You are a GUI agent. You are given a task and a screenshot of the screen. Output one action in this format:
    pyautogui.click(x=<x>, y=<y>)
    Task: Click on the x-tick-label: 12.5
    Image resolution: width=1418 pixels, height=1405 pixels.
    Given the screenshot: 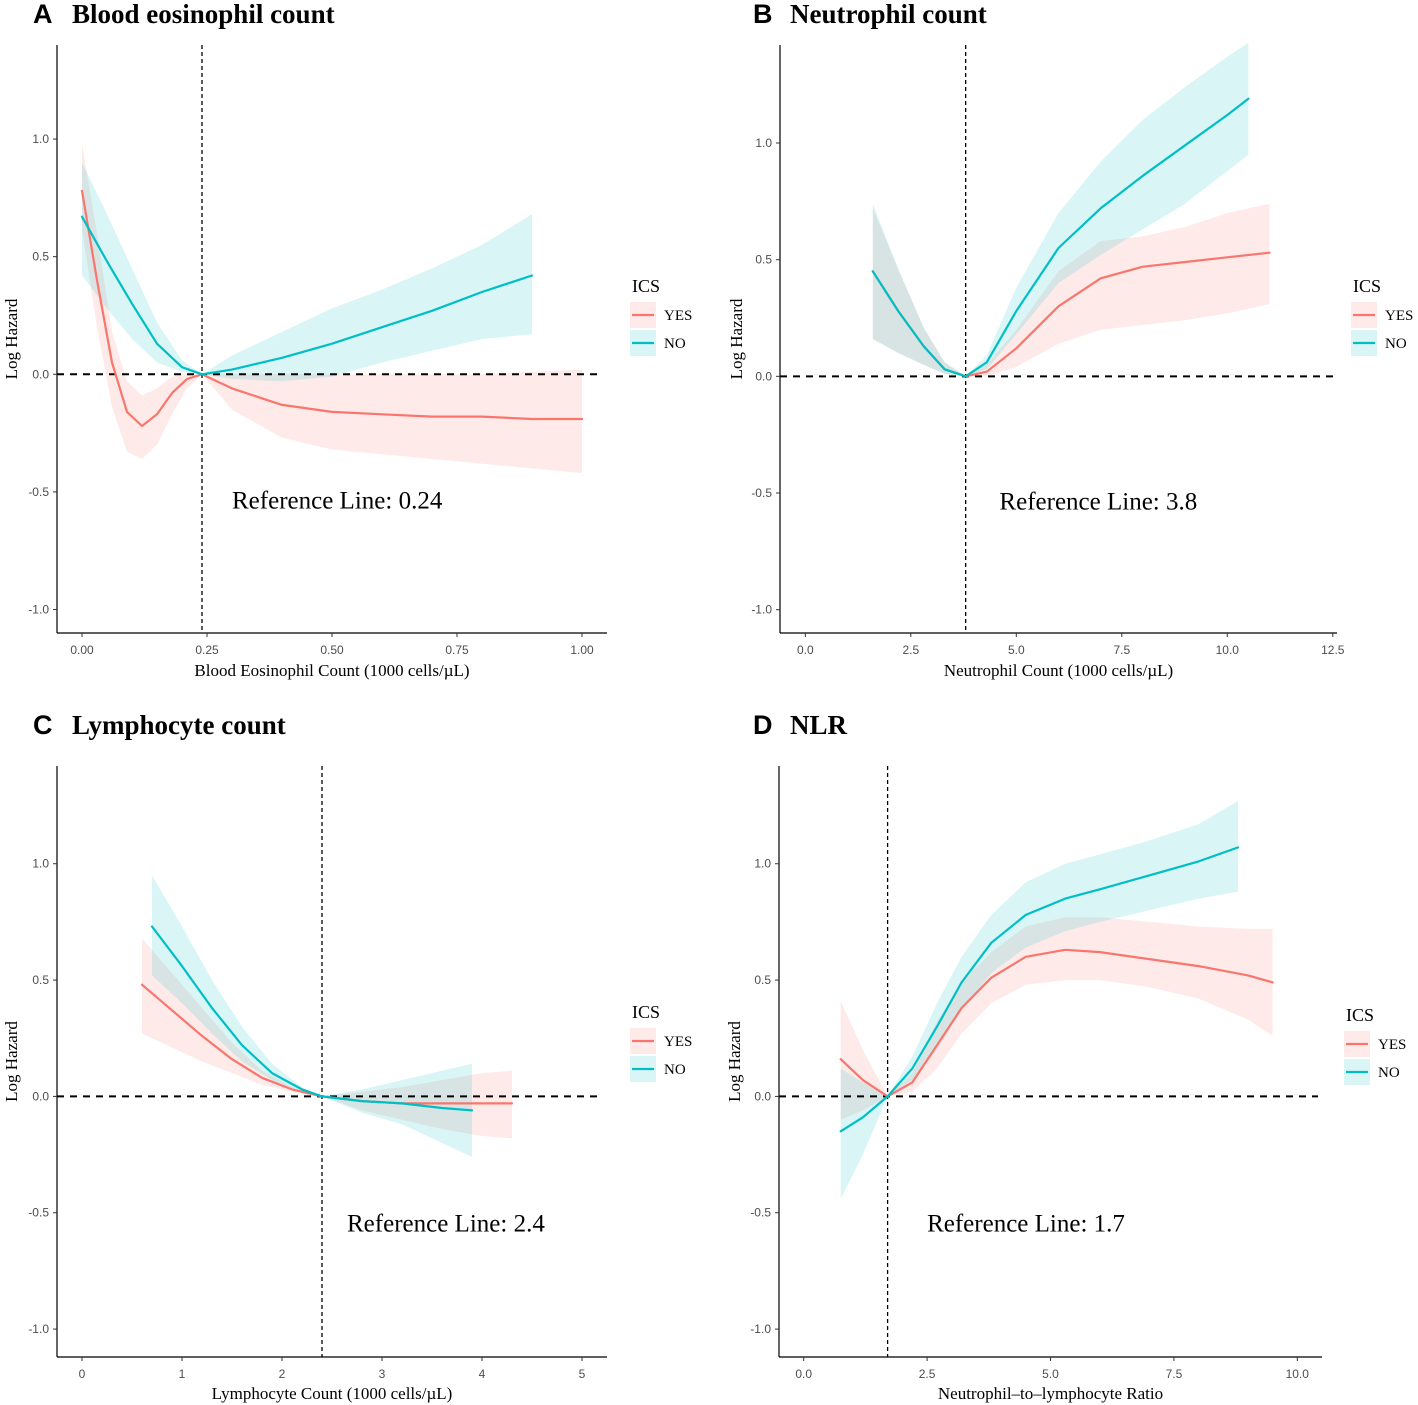 What is the action you would take?
    pyautogui.click(x=1333, y=650)
    